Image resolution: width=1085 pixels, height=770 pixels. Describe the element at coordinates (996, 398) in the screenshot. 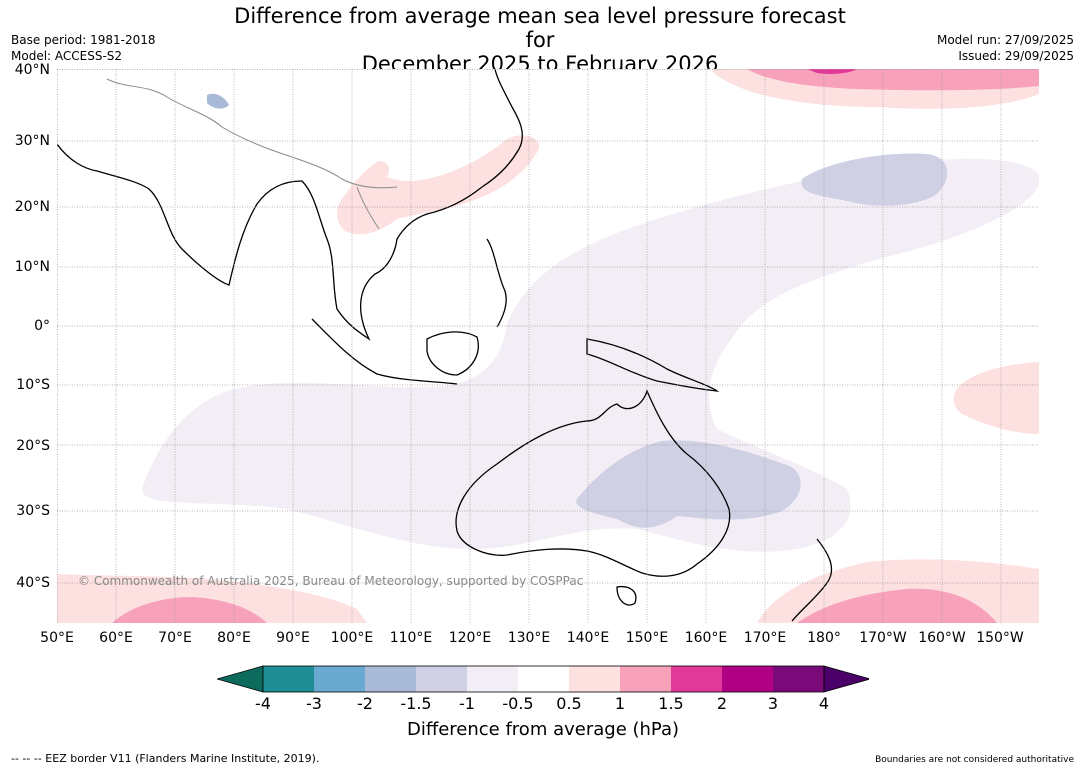

I see `anomaly-pos-east-south-pacific` at that location.